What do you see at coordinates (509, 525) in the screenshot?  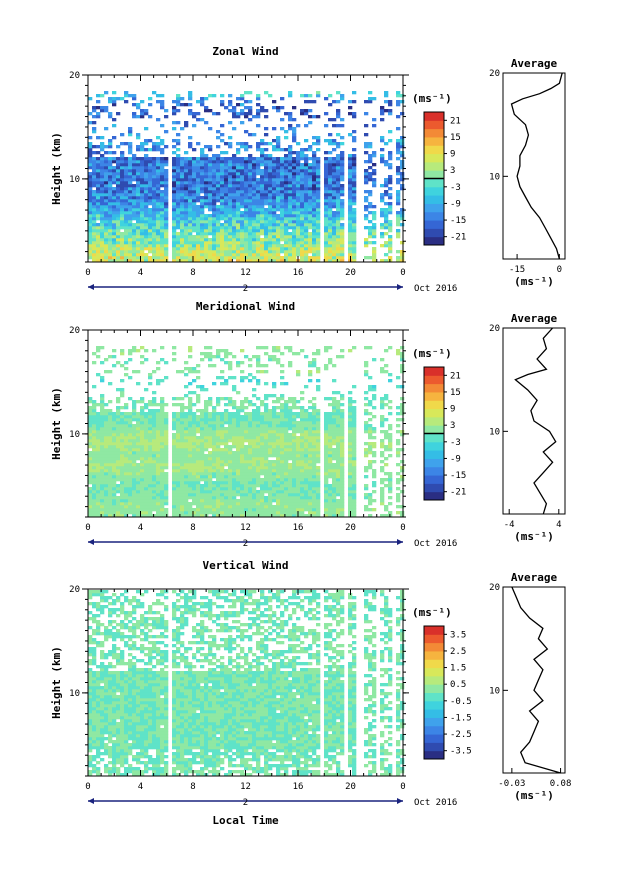 I see `profile-x-tick-label: -4` at bounding box center [509, 525].